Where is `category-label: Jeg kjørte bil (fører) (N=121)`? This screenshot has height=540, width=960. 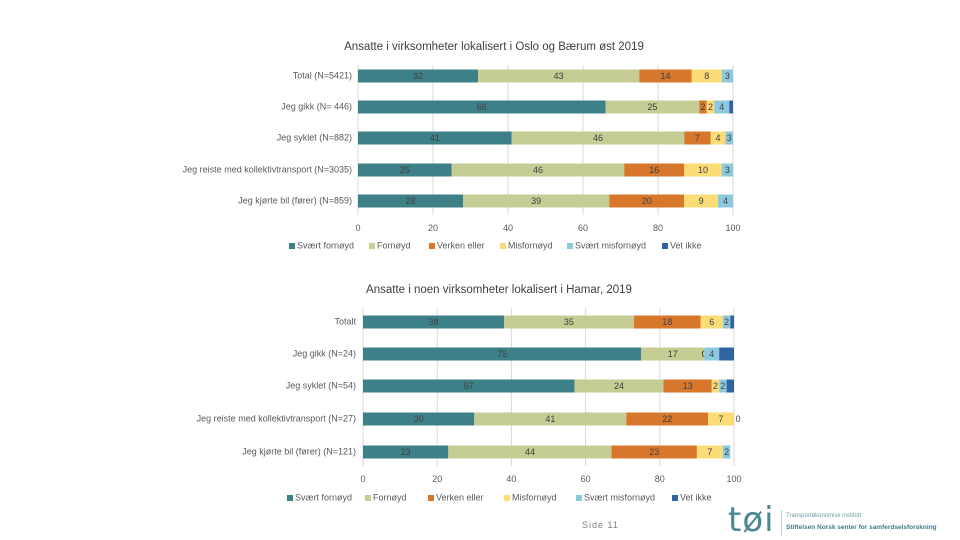 category-label: Jeg kjørte bil (fører) (N=121) is located at coordinates (299, 451).